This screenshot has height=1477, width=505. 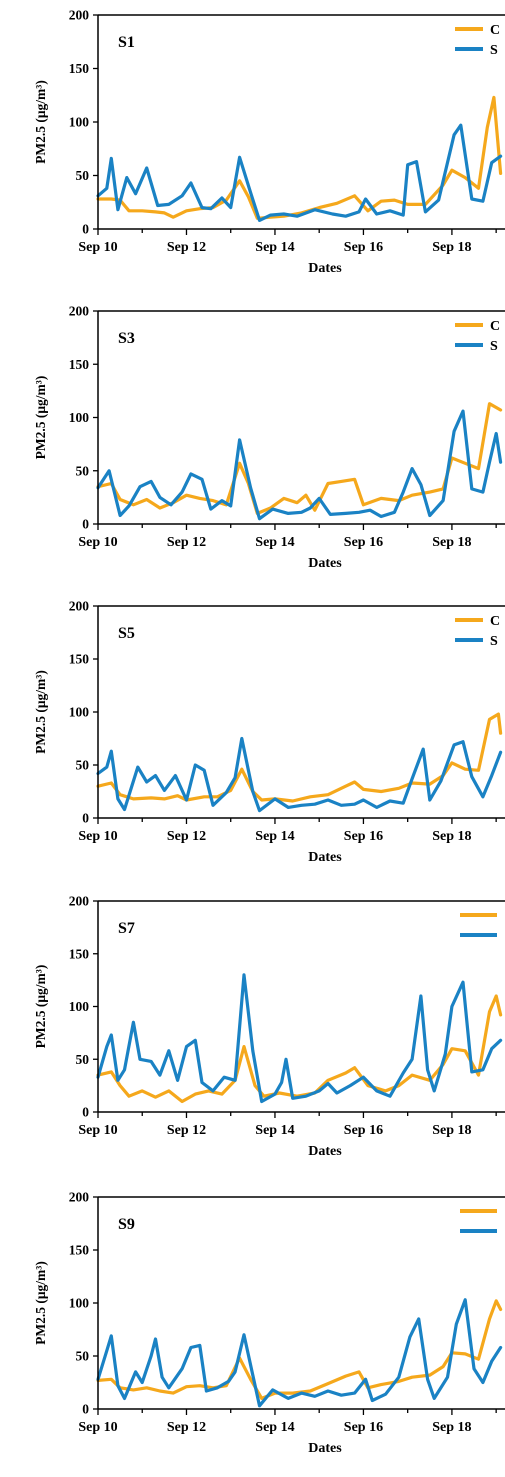 I want to click on panel-label: S1, so click(x=126, y=42).